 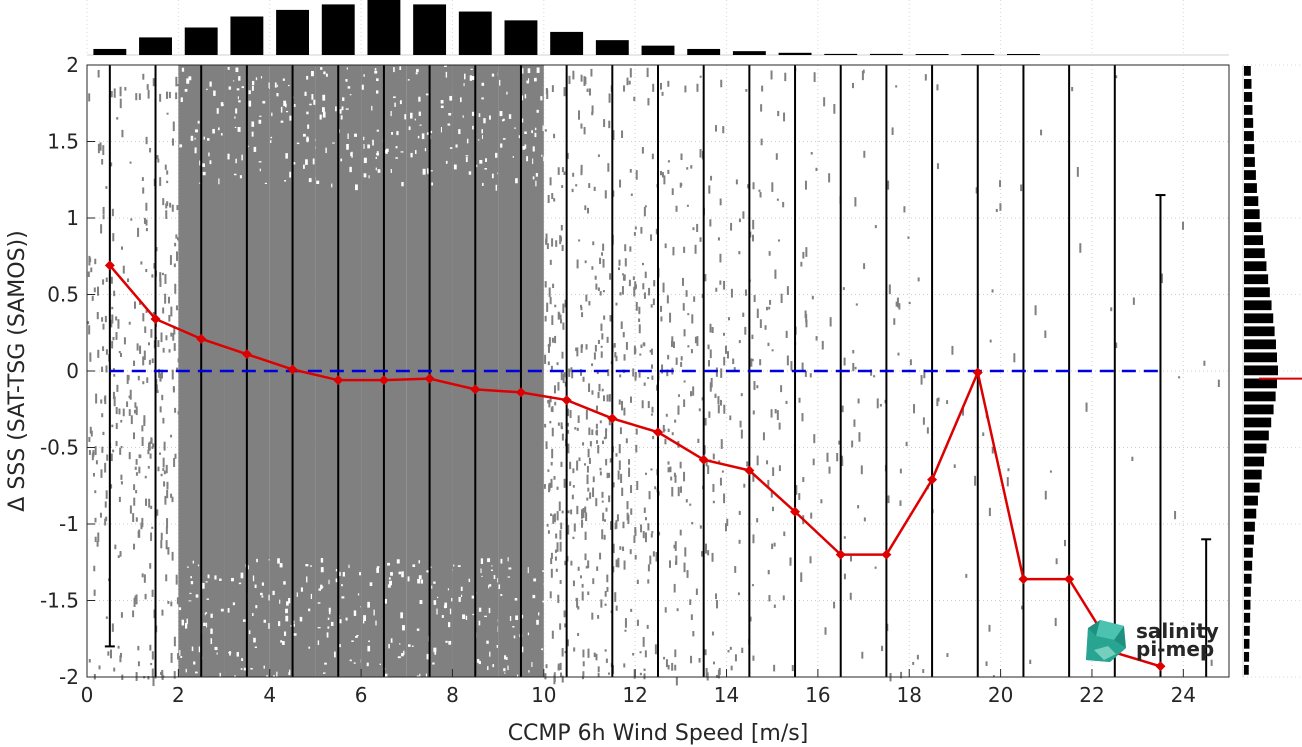 I want to click on y-tick-label: -1.5, so click(x=59, y=601).